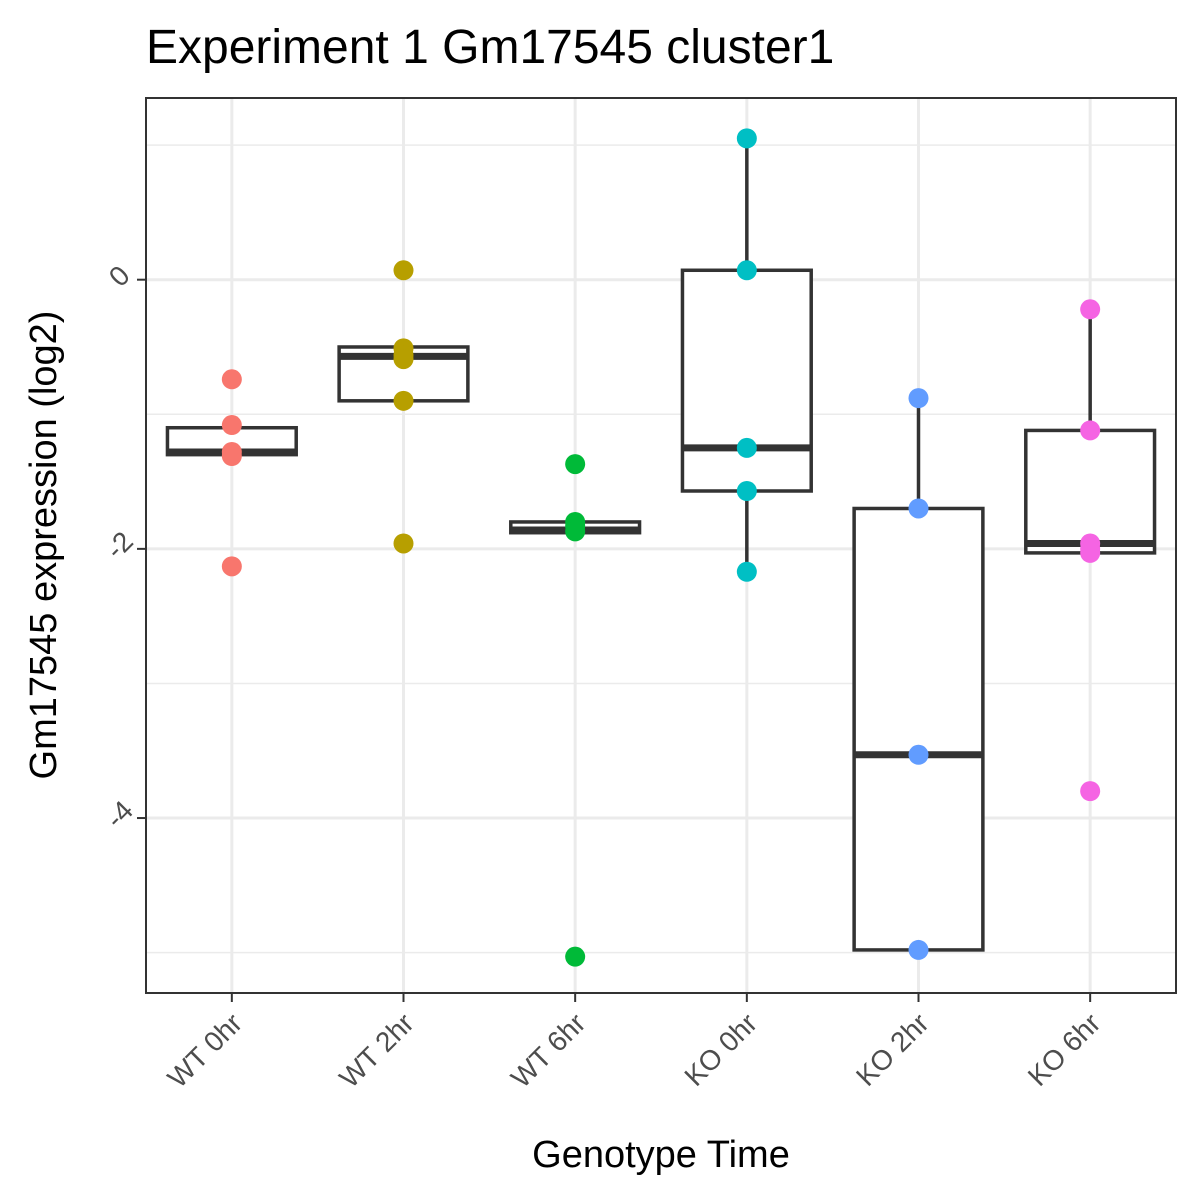  What do you see at coordinates (205, 1050) in the screenshot?
I see `x-tick-label: WT 0hr` at bounding box center [205, 1050].